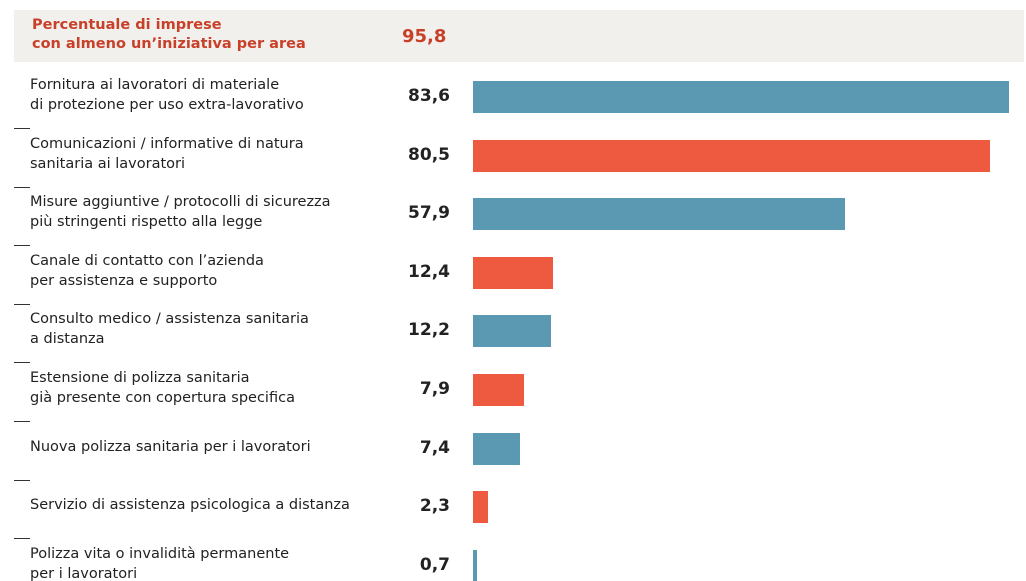 The image size is (1026, 581). I want to click on value-label: 12,2, so click(429, 330).